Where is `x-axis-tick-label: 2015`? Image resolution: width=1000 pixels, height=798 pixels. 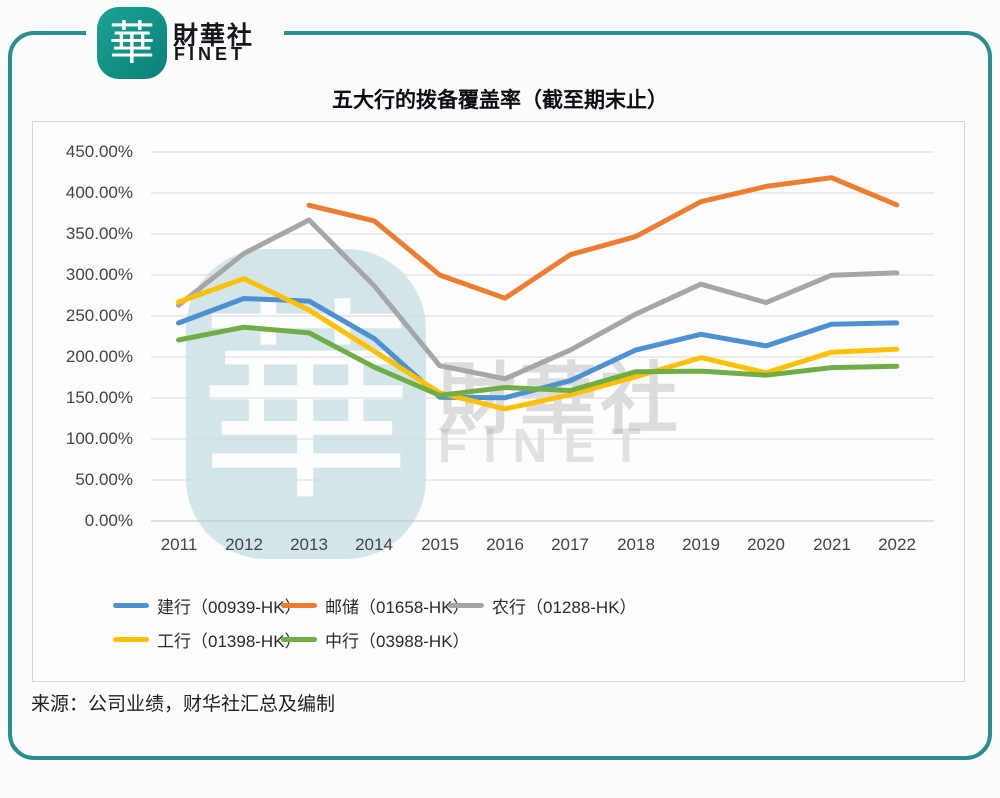 x-axis-tick-label: 2015 is located at coordinates (440, 544).